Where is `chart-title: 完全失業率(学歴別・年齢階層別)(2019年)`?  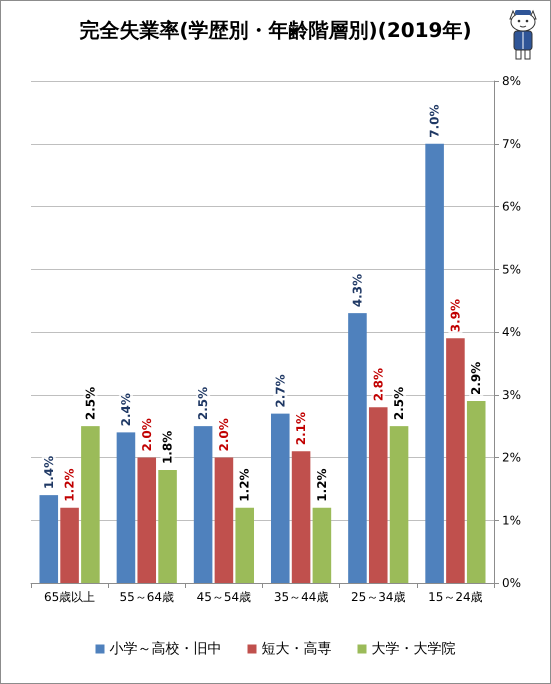 chart-title: 完全失業率(学歴別・年齢階層別)(2019年) is located at coordinates (275, 30).